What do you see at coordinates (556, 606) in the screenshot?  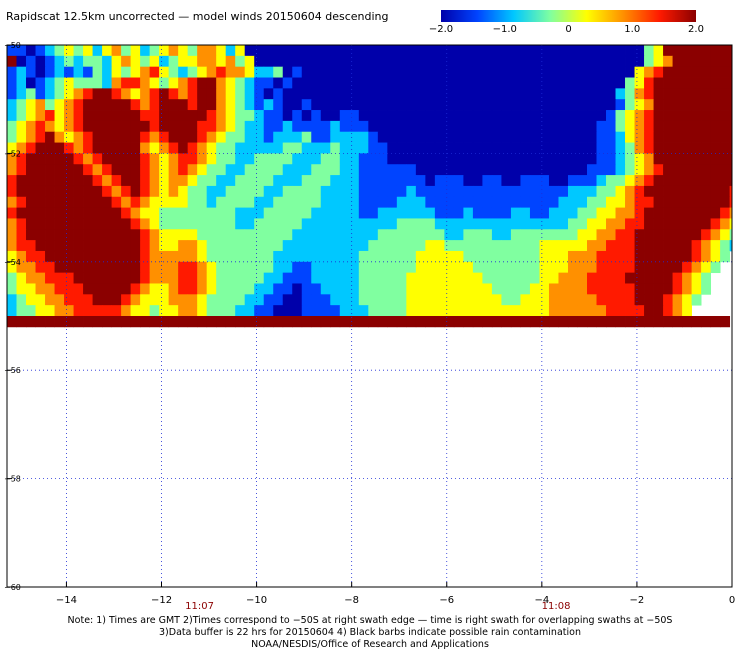 I see `time-label: 11:08` at bounding box center [556, 606].